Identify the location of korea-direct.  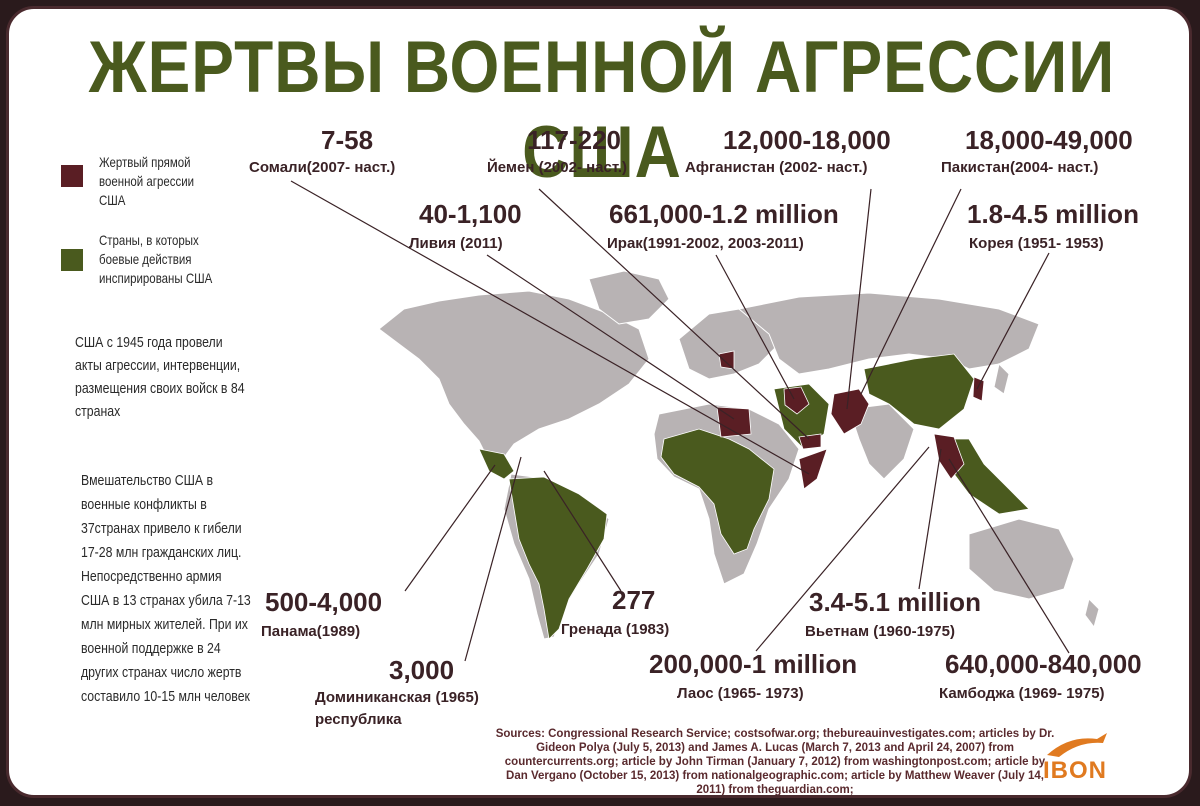
(978, 389).